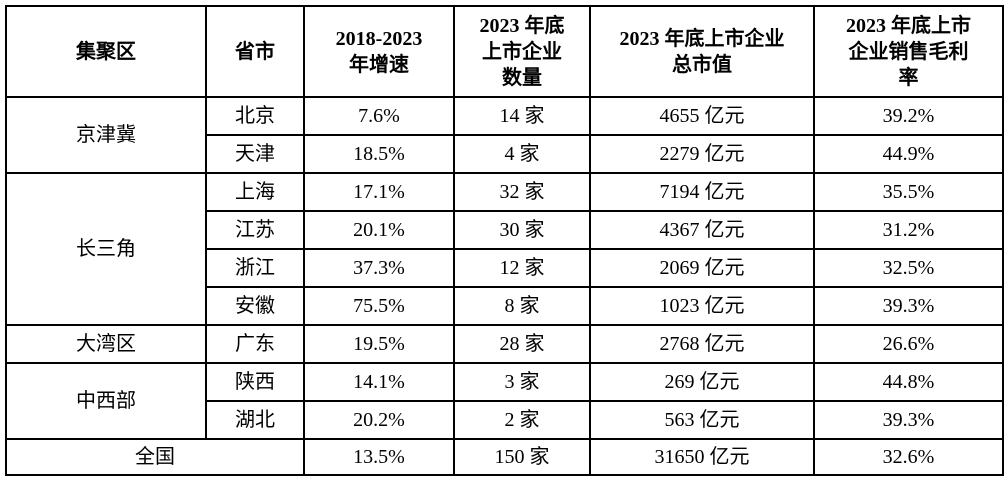 The height and width of the screenshot is (477, 1007). What do you see at coordinates (379, 268) in the screenshot?
I see `growth-cell: 37.3%` at bounding box center [379, 268].